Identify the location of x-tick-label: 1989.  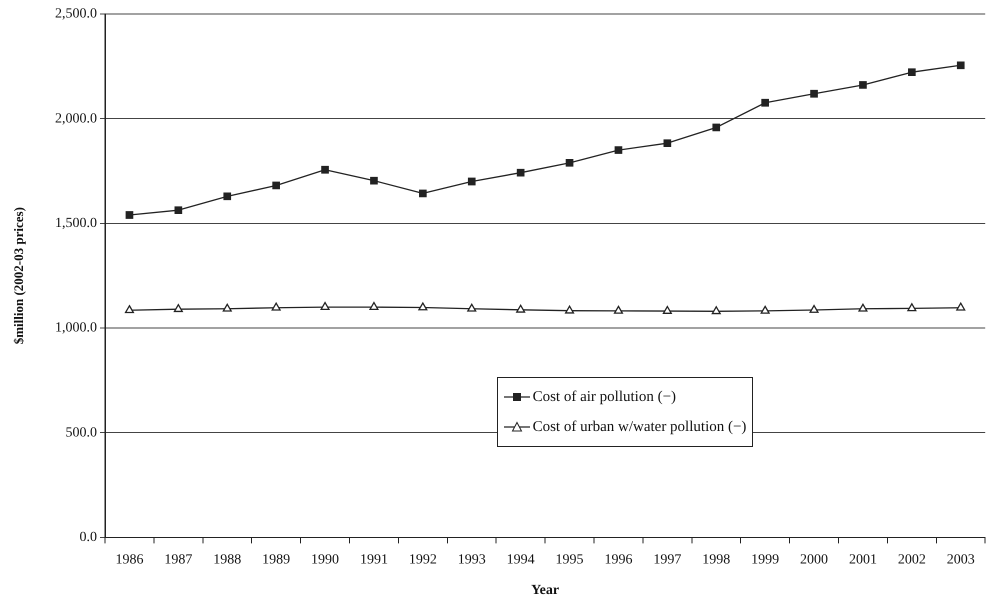
(276, 560).